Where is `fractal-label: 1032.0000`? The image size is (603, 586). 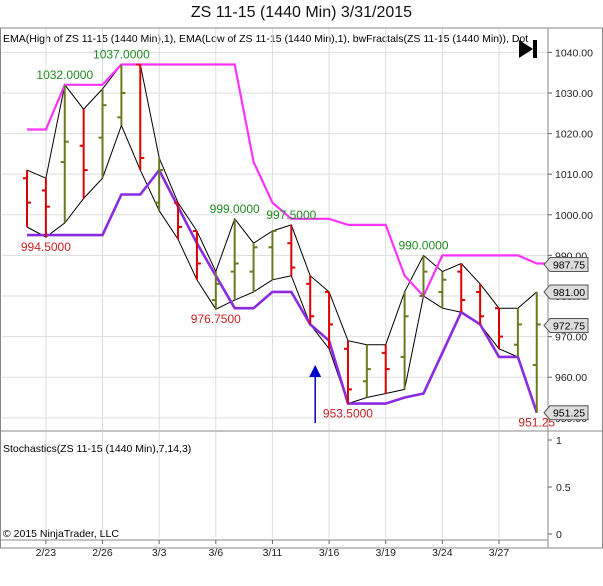 fractal-label: 1032.0000 is located at coordinates (64, 75).